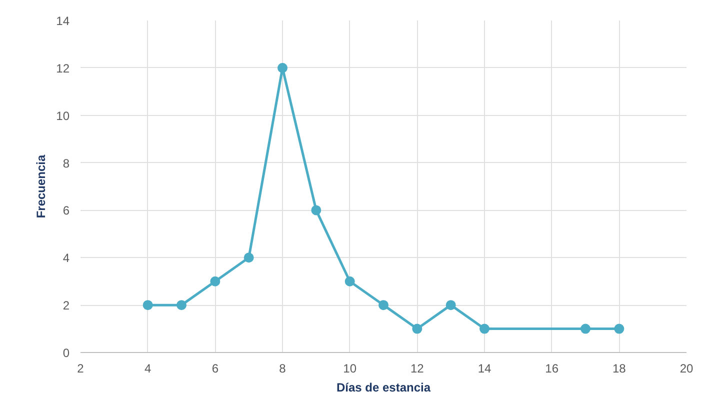  I want to click on y-tick-label: 4, so click(66, 258).